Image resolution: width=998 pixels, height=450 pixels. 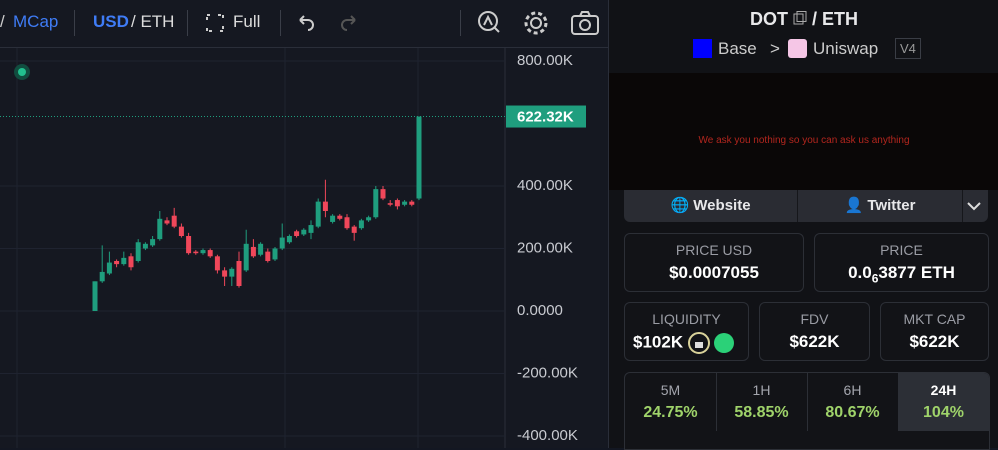 I want to click on settings-icon, so click(x=536, y=23).